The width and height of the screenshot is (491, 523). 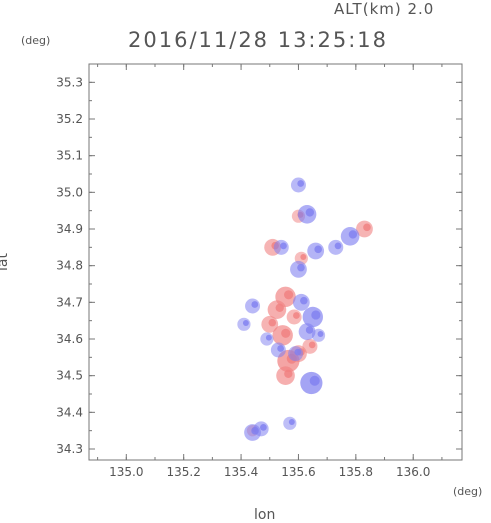 I want to click on x-tick-label: 136.0, so click(x=413, y=472).